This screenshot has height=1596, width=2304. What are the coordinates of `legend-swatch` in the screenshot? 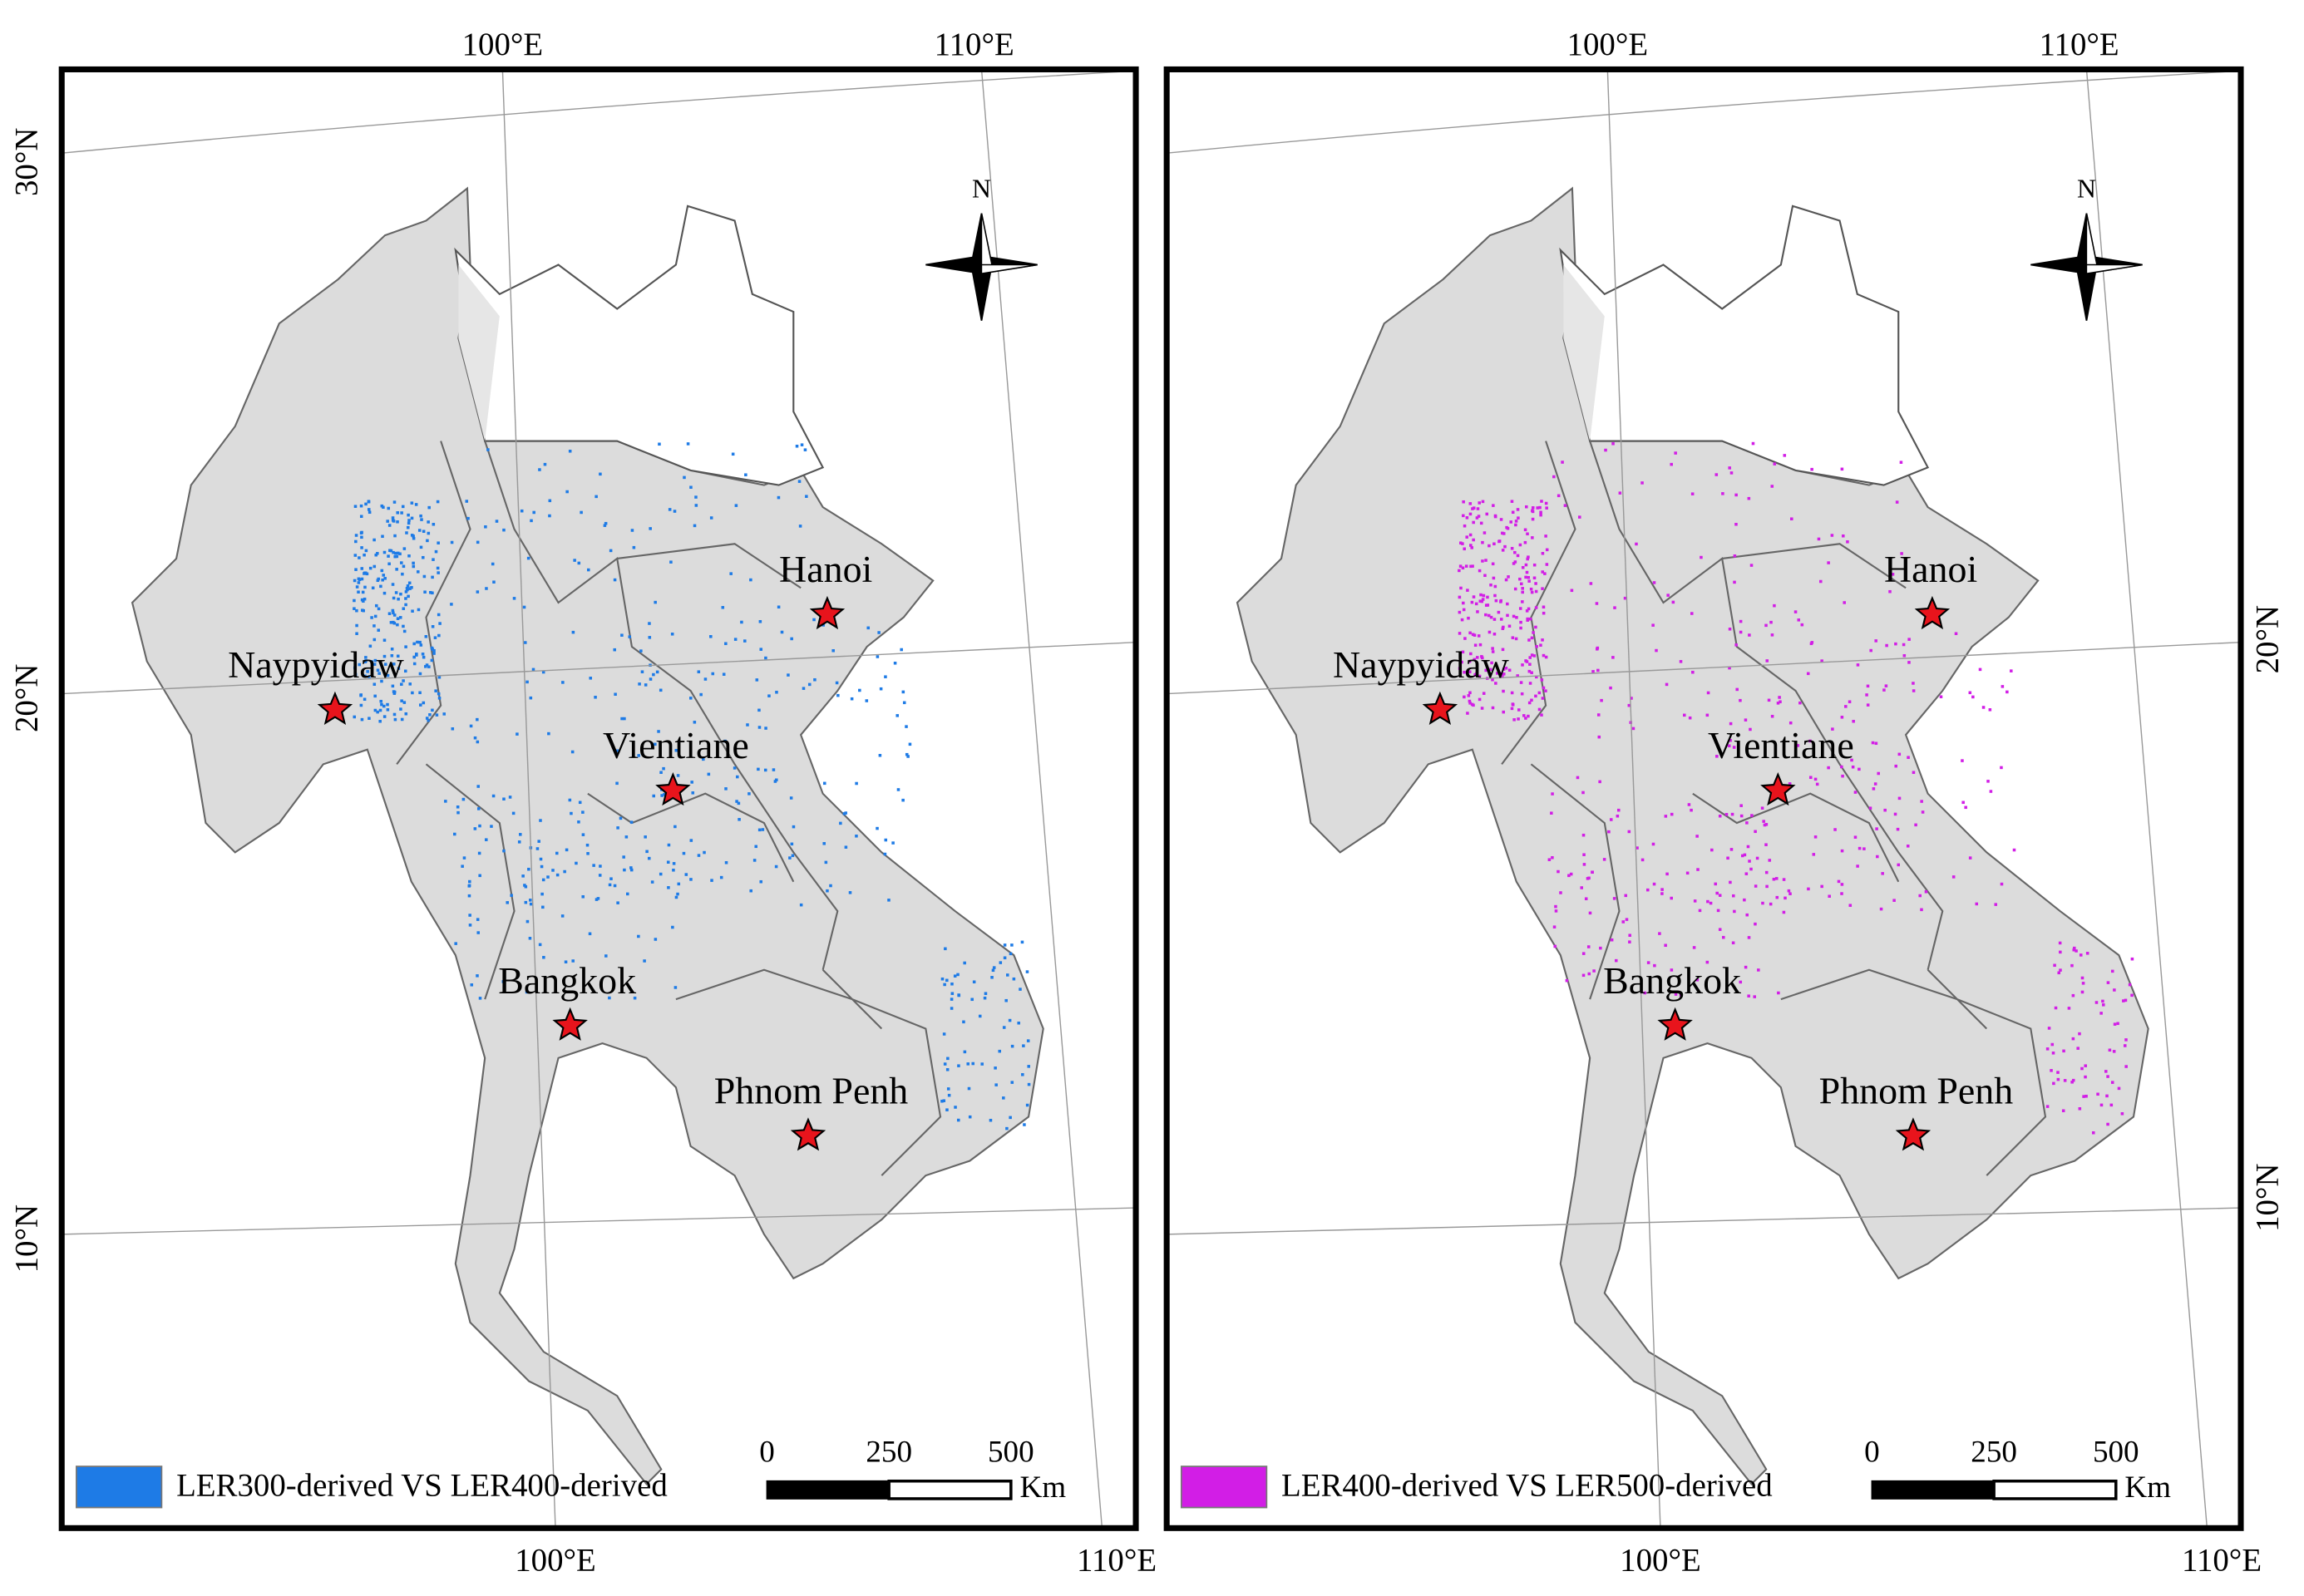 It's located at (1224, 1487).